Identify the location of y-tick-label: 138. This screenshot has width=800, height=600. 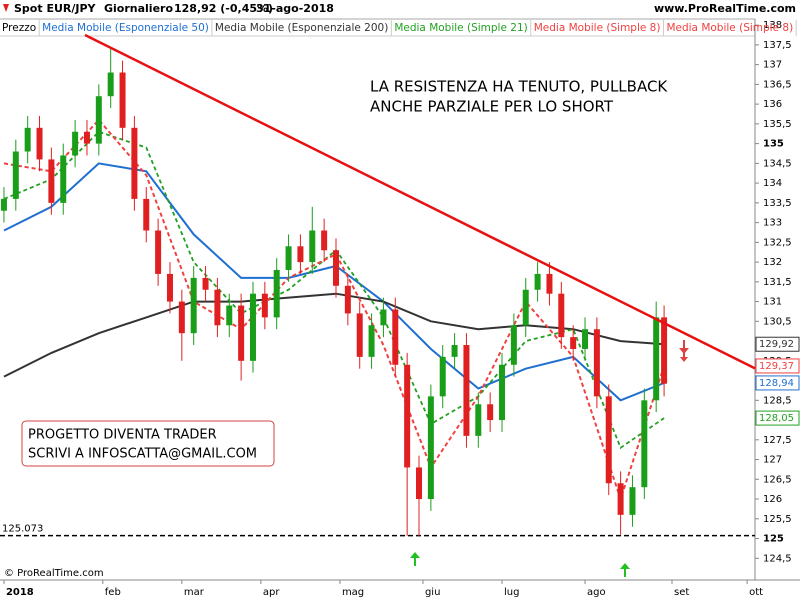
(772, 25).